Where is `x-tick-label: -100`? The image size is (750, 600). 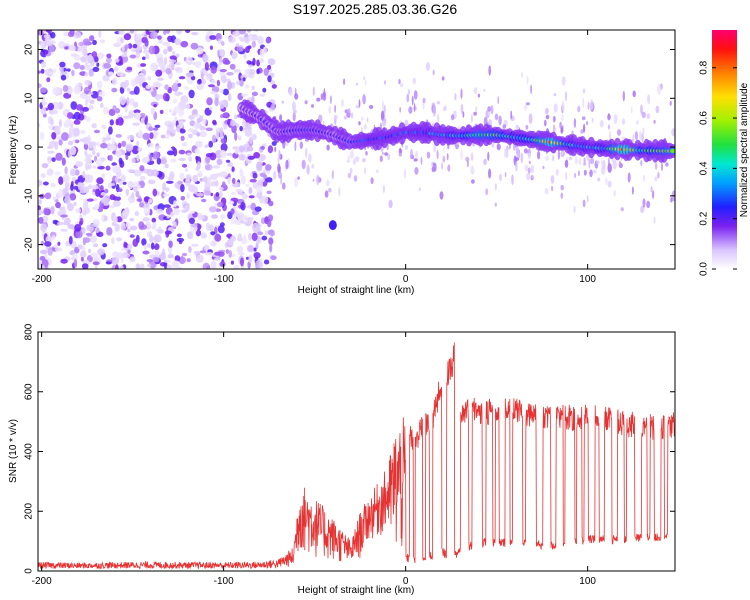 x-tick-label: -100 is located at coordinates (224, 581).